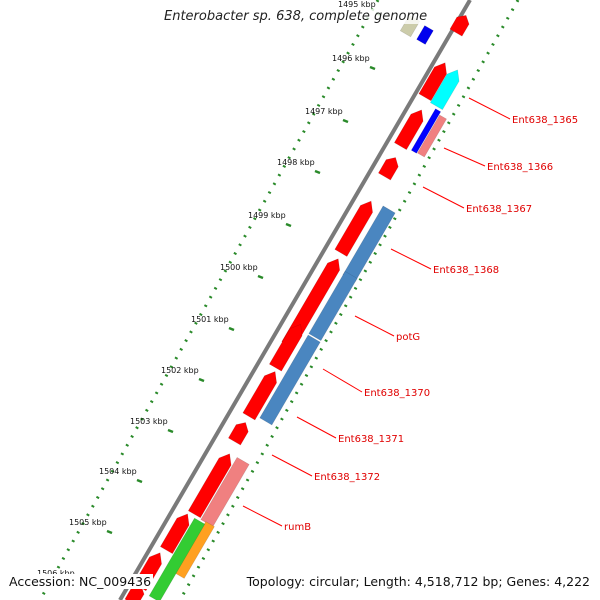 Image resolution: width=600 pixels, height=600 pixels. What do you see at coordinates (351, 58) in the screenshot?
I see `ruler-label: 1496 kbp` at bounding box center [351, 58].